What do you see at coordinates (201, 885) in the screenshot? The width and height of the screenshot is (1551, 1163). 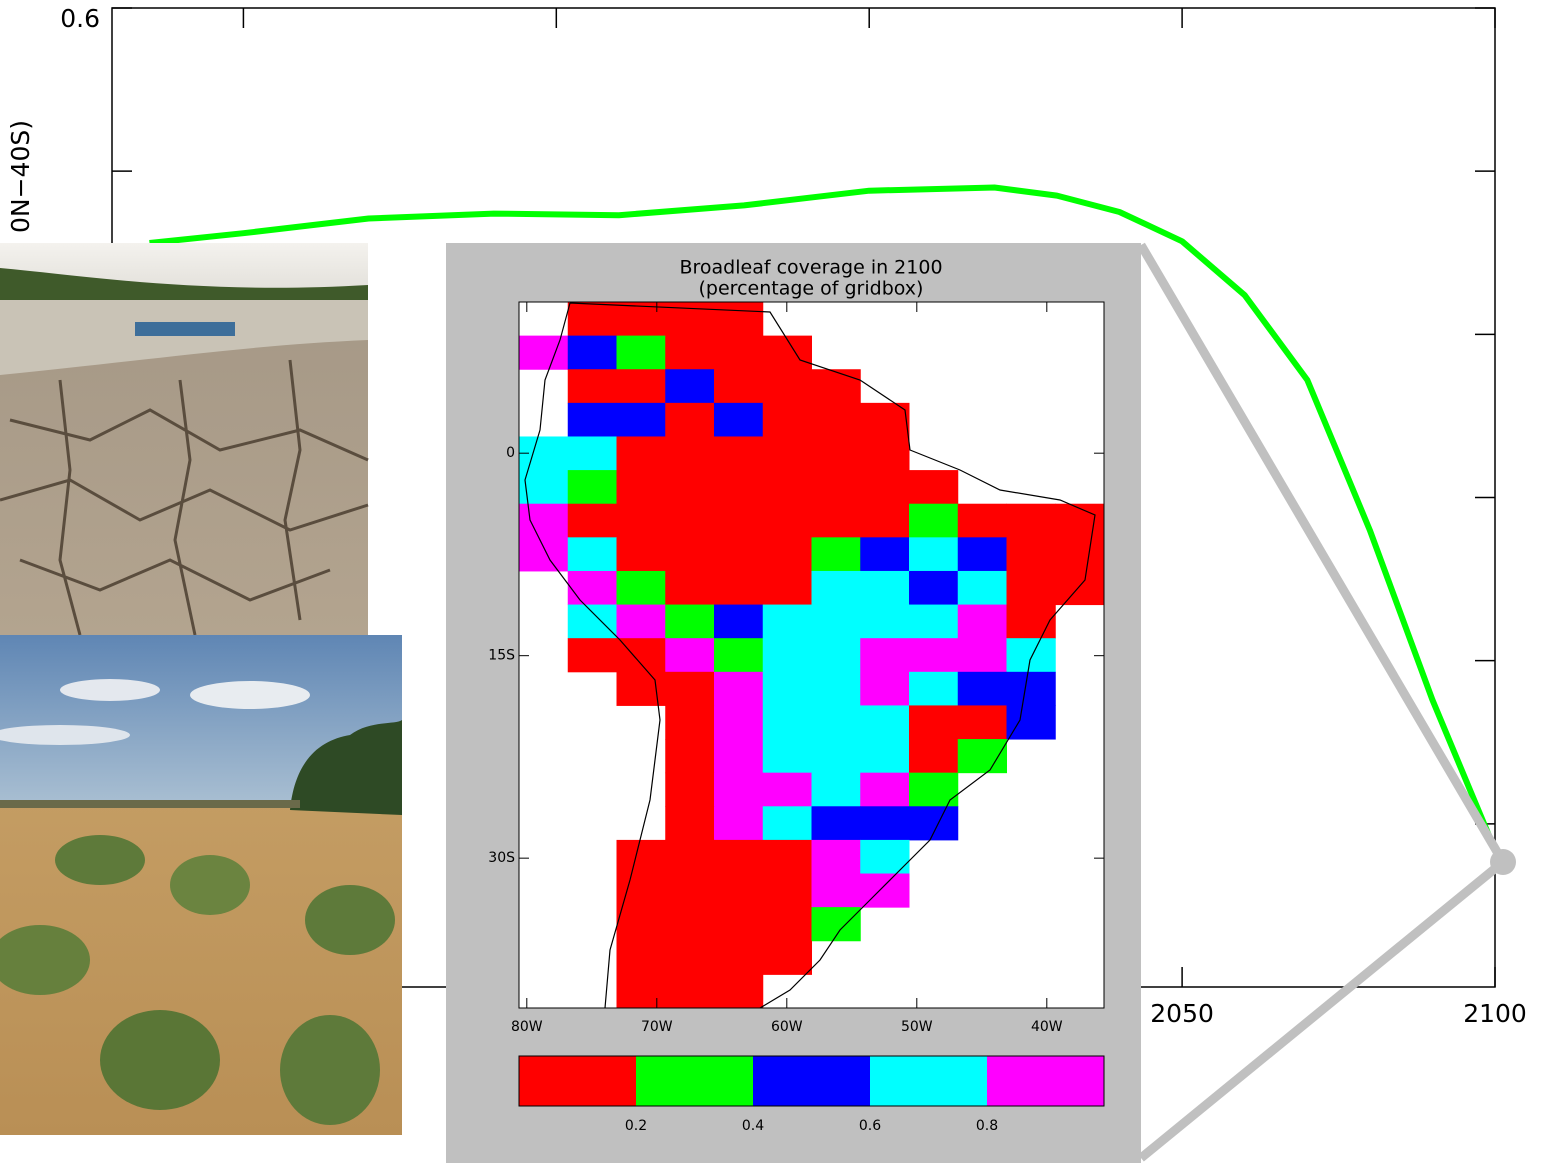 I see `photo-savanna` at bounding box center [201, 885].